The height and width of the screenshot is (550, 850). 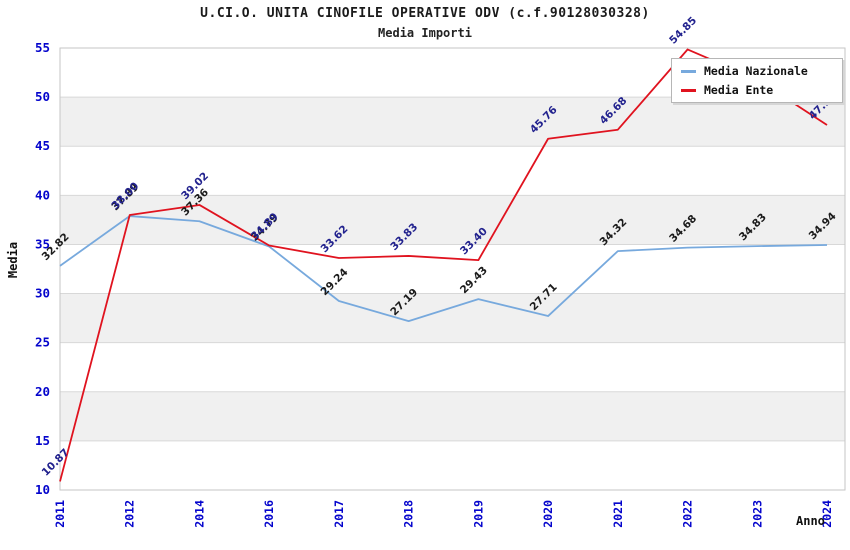 I want to click on y-tick-label: 45, so click(x=42, y=145).